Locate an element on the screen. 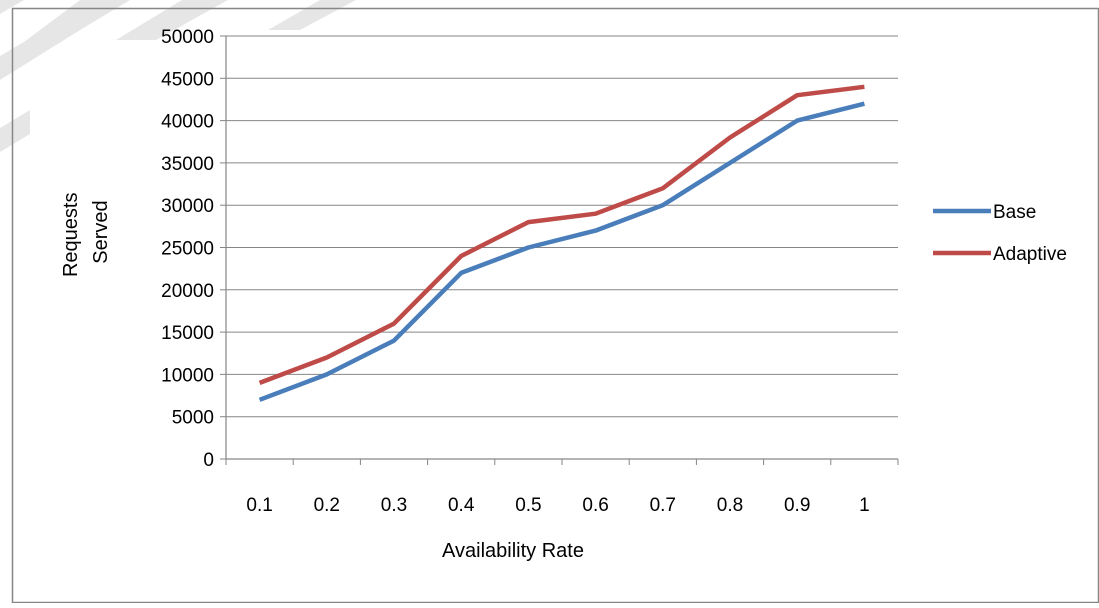 This screenshot has height=608, width=1099. x-tick-label: 0.6 is located at coordinates (595, 505).